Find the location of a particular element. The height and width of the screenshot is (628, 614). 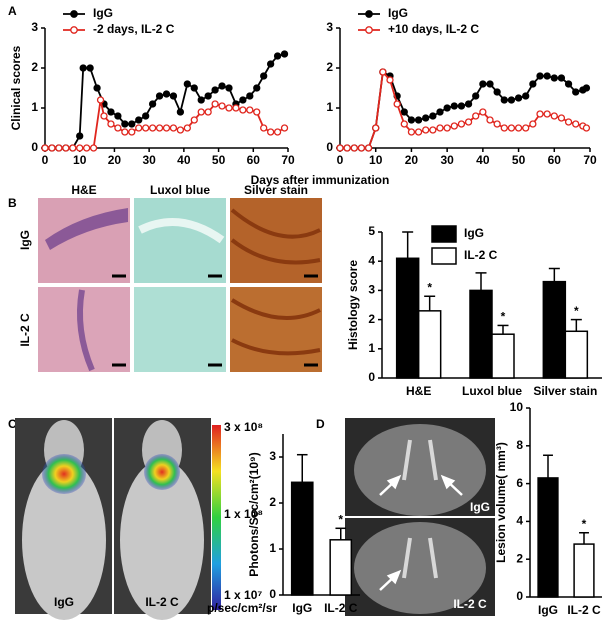

image-label: IL-2 C is located at coordinates (162, 602).